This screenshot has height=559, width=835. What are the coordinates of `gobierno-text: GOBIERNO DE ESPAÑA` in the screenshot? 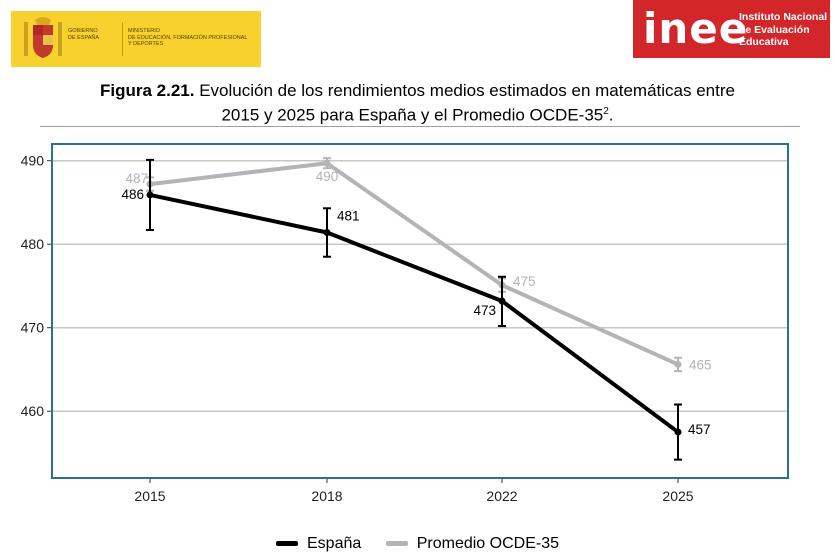 It's located at (84, 34).